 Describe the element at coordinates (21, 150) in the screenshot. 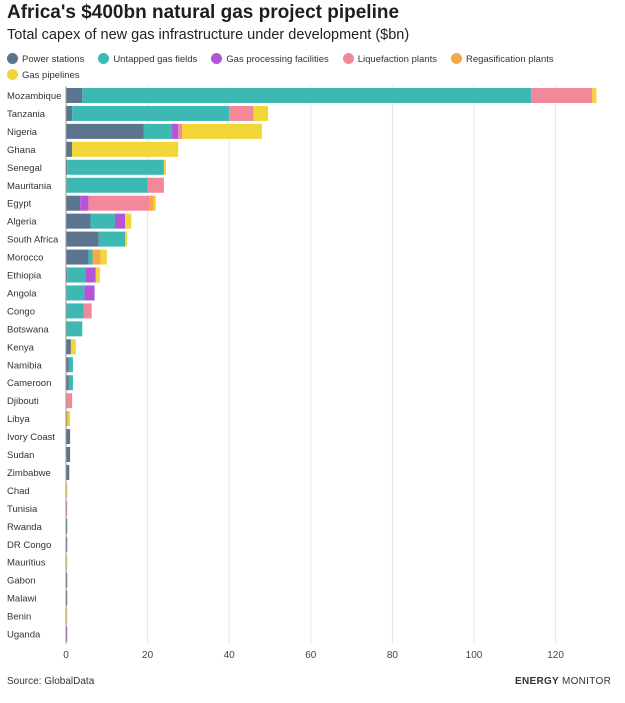

I see `y-category-label: Ghana` at that location.